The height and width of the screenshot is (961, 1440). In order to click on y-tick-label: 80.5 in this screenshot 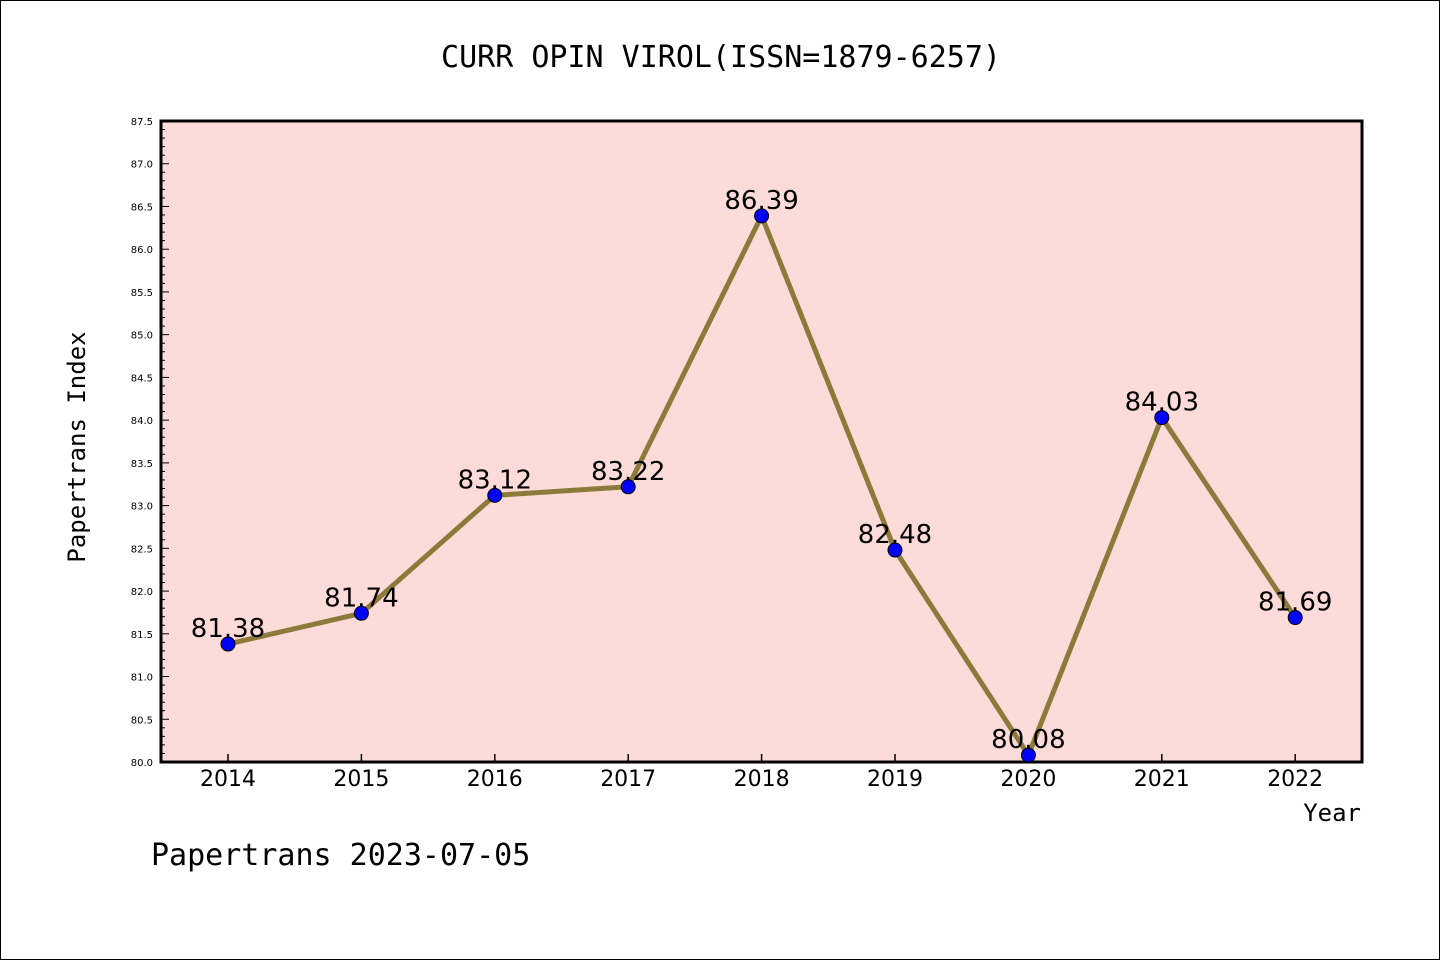, I will do `click(142, 720)`.